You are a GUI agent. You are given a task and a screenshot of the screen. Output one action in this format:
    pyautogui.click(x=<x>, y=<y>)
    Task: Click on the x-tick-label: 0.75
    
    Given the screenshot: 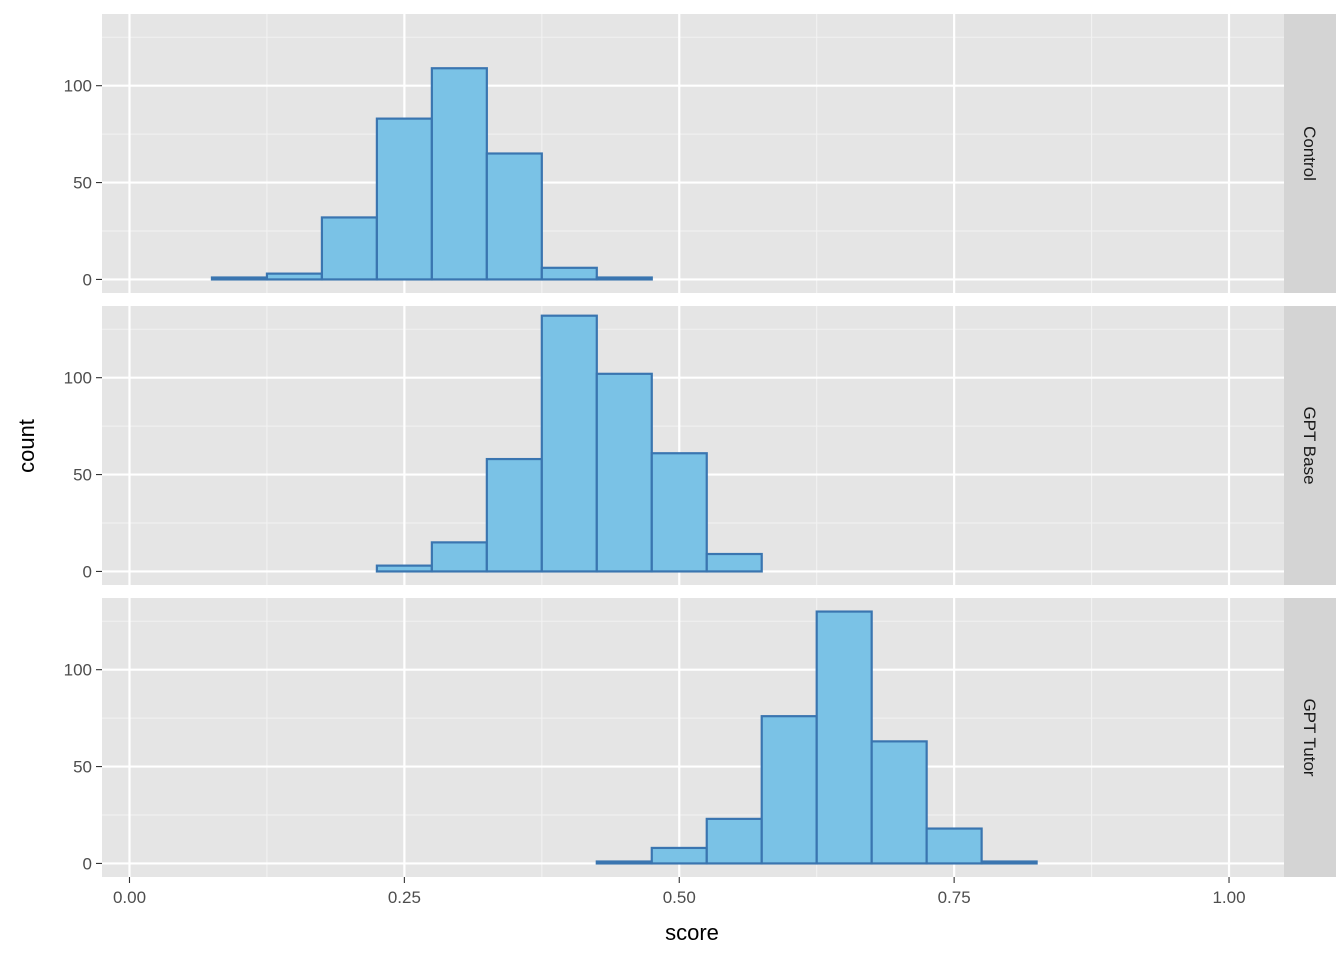 What is the action you would take?
    pyautogui.click(x=954, y=897)
    